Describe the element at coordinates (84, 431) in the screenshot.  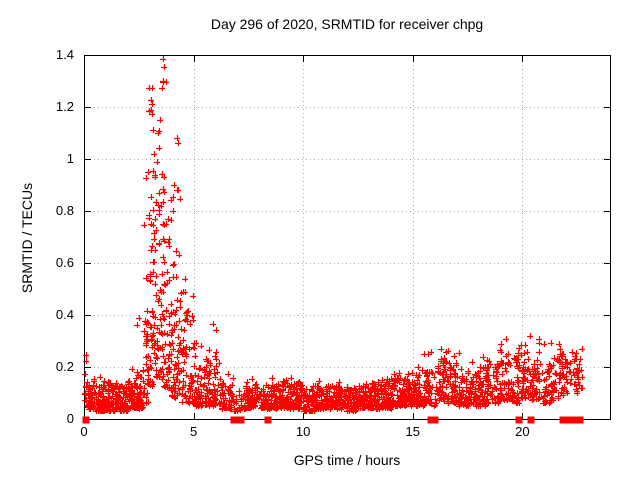
I see `x-tick-label: 0` at that location.